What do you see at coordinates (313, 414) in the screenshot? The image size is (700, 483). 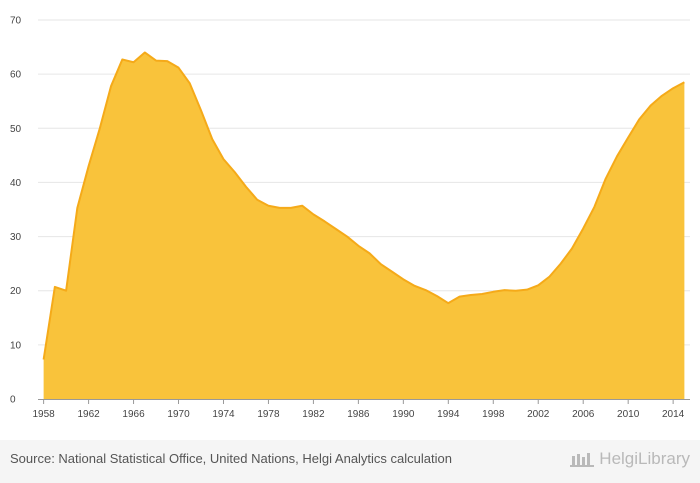 I see `x-tick-label-1982: 1982` at bounding box center [313, 414].